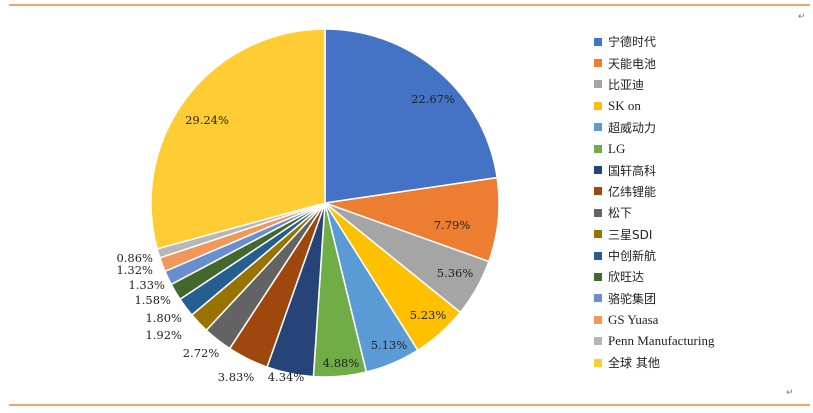 The height and width of the screenshot is (413, 813). Describe the element at coordinates (433, 99) in the screenshot. I see `data-label: 22.67%` at that location.